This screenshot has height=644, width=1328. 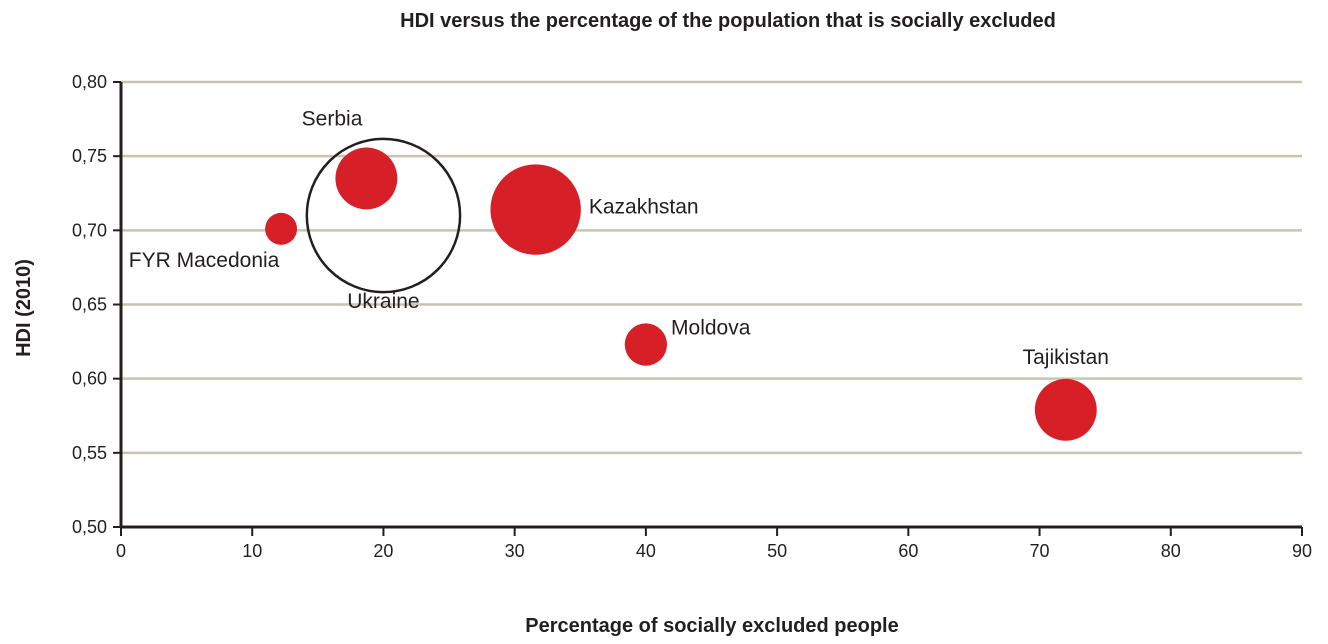 I want to click on x-ticks: 0 10 20 30 40 50 60 70 80 90, so click(x=714, y=544).